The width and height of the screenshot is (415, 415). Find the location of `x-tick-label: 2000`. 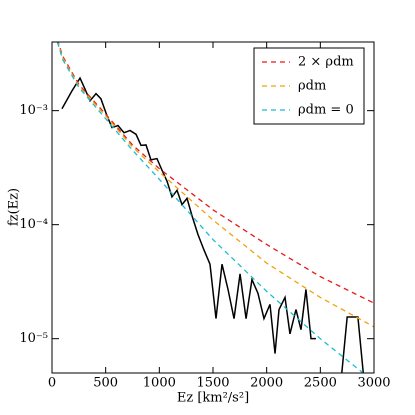

x-tick-label: 2000 is located at coordinates (266, 383).